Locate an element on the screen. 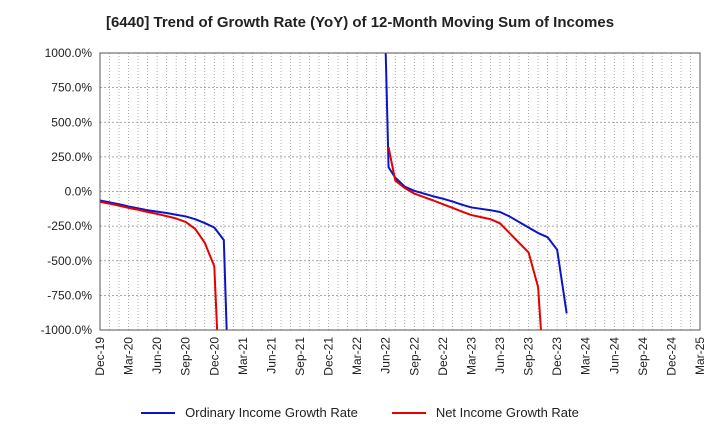  x-tick-label: Mar-23 is located at coordinates (471, 356).